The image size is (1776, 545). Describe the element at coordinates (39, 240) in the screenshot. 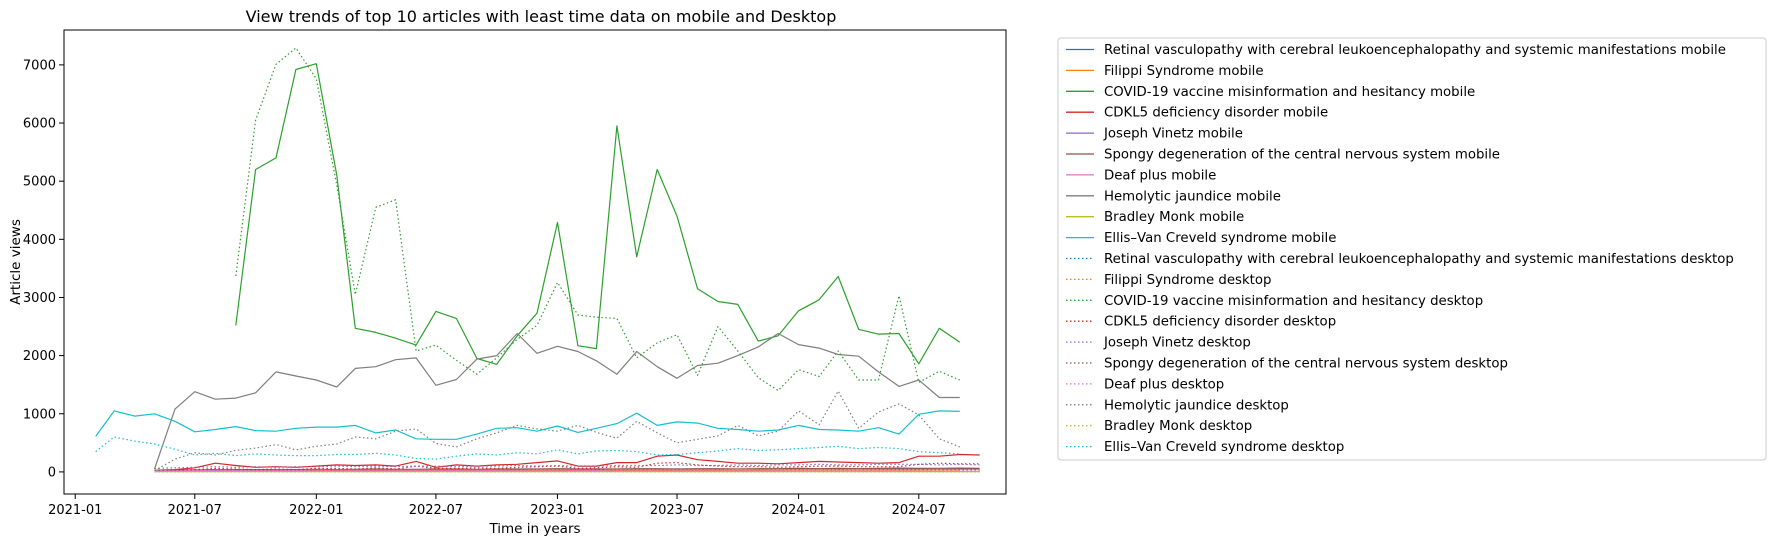

I see `y-tick-label: 4000` at that location.